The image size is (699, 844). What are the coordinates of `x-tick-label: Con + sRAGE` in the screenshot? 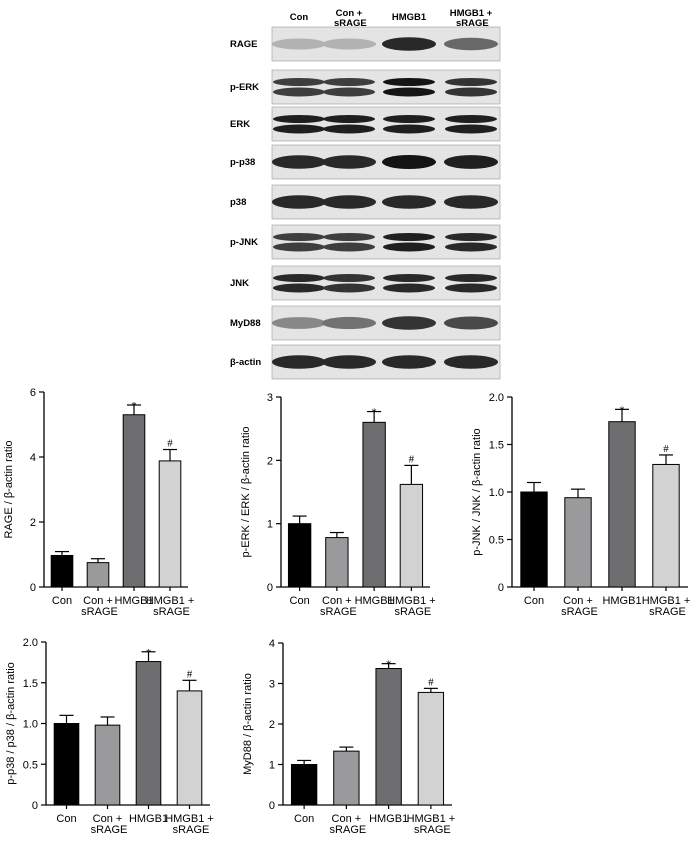 It's located at (578, 606).